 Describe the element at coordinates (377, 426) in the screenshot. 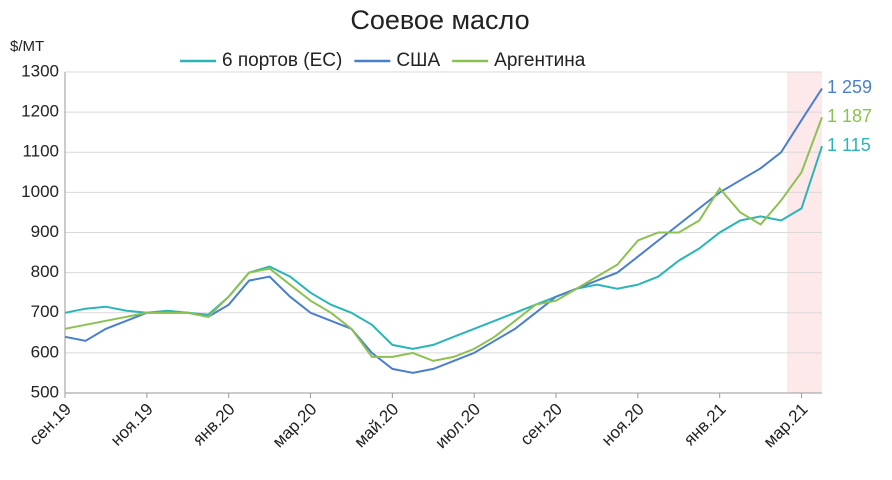

I see `x-tick-label: май.20` at that location.